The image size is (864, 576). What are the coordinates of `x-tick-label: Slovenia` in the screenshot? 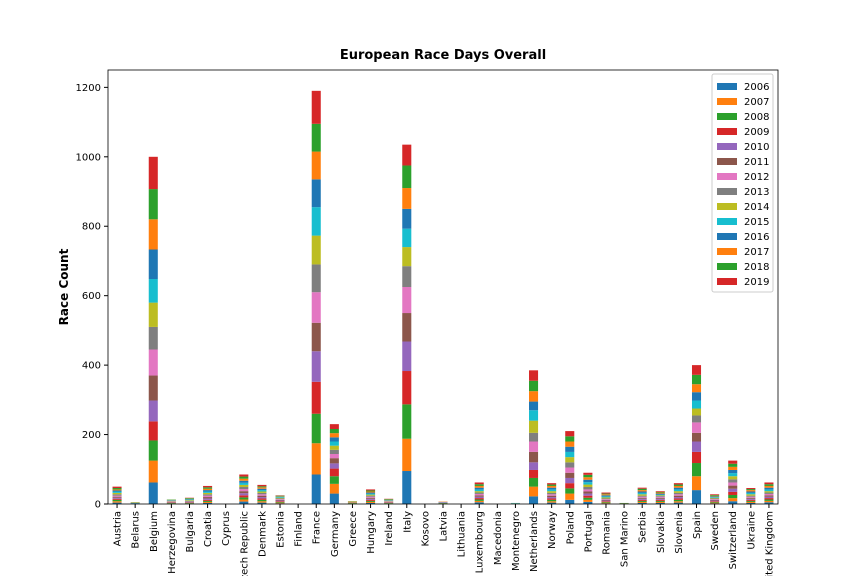 It's located at (679, 532).